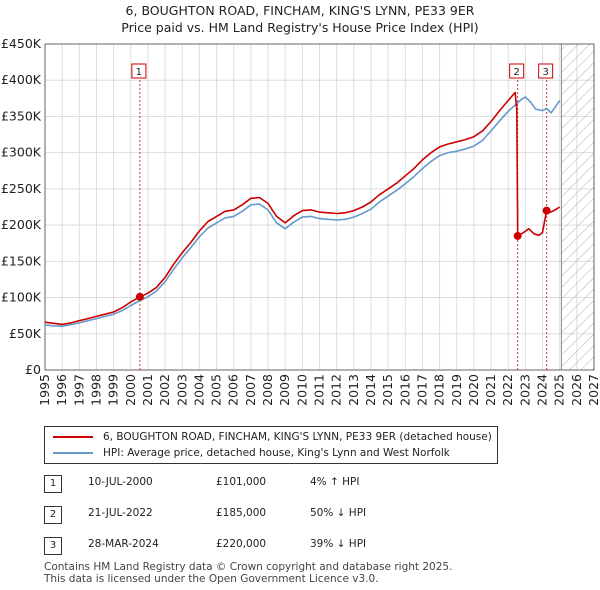  Describe the element at coordinates (164, 390) in the screenshot. I see `x-tick-label: 2002` at that location.